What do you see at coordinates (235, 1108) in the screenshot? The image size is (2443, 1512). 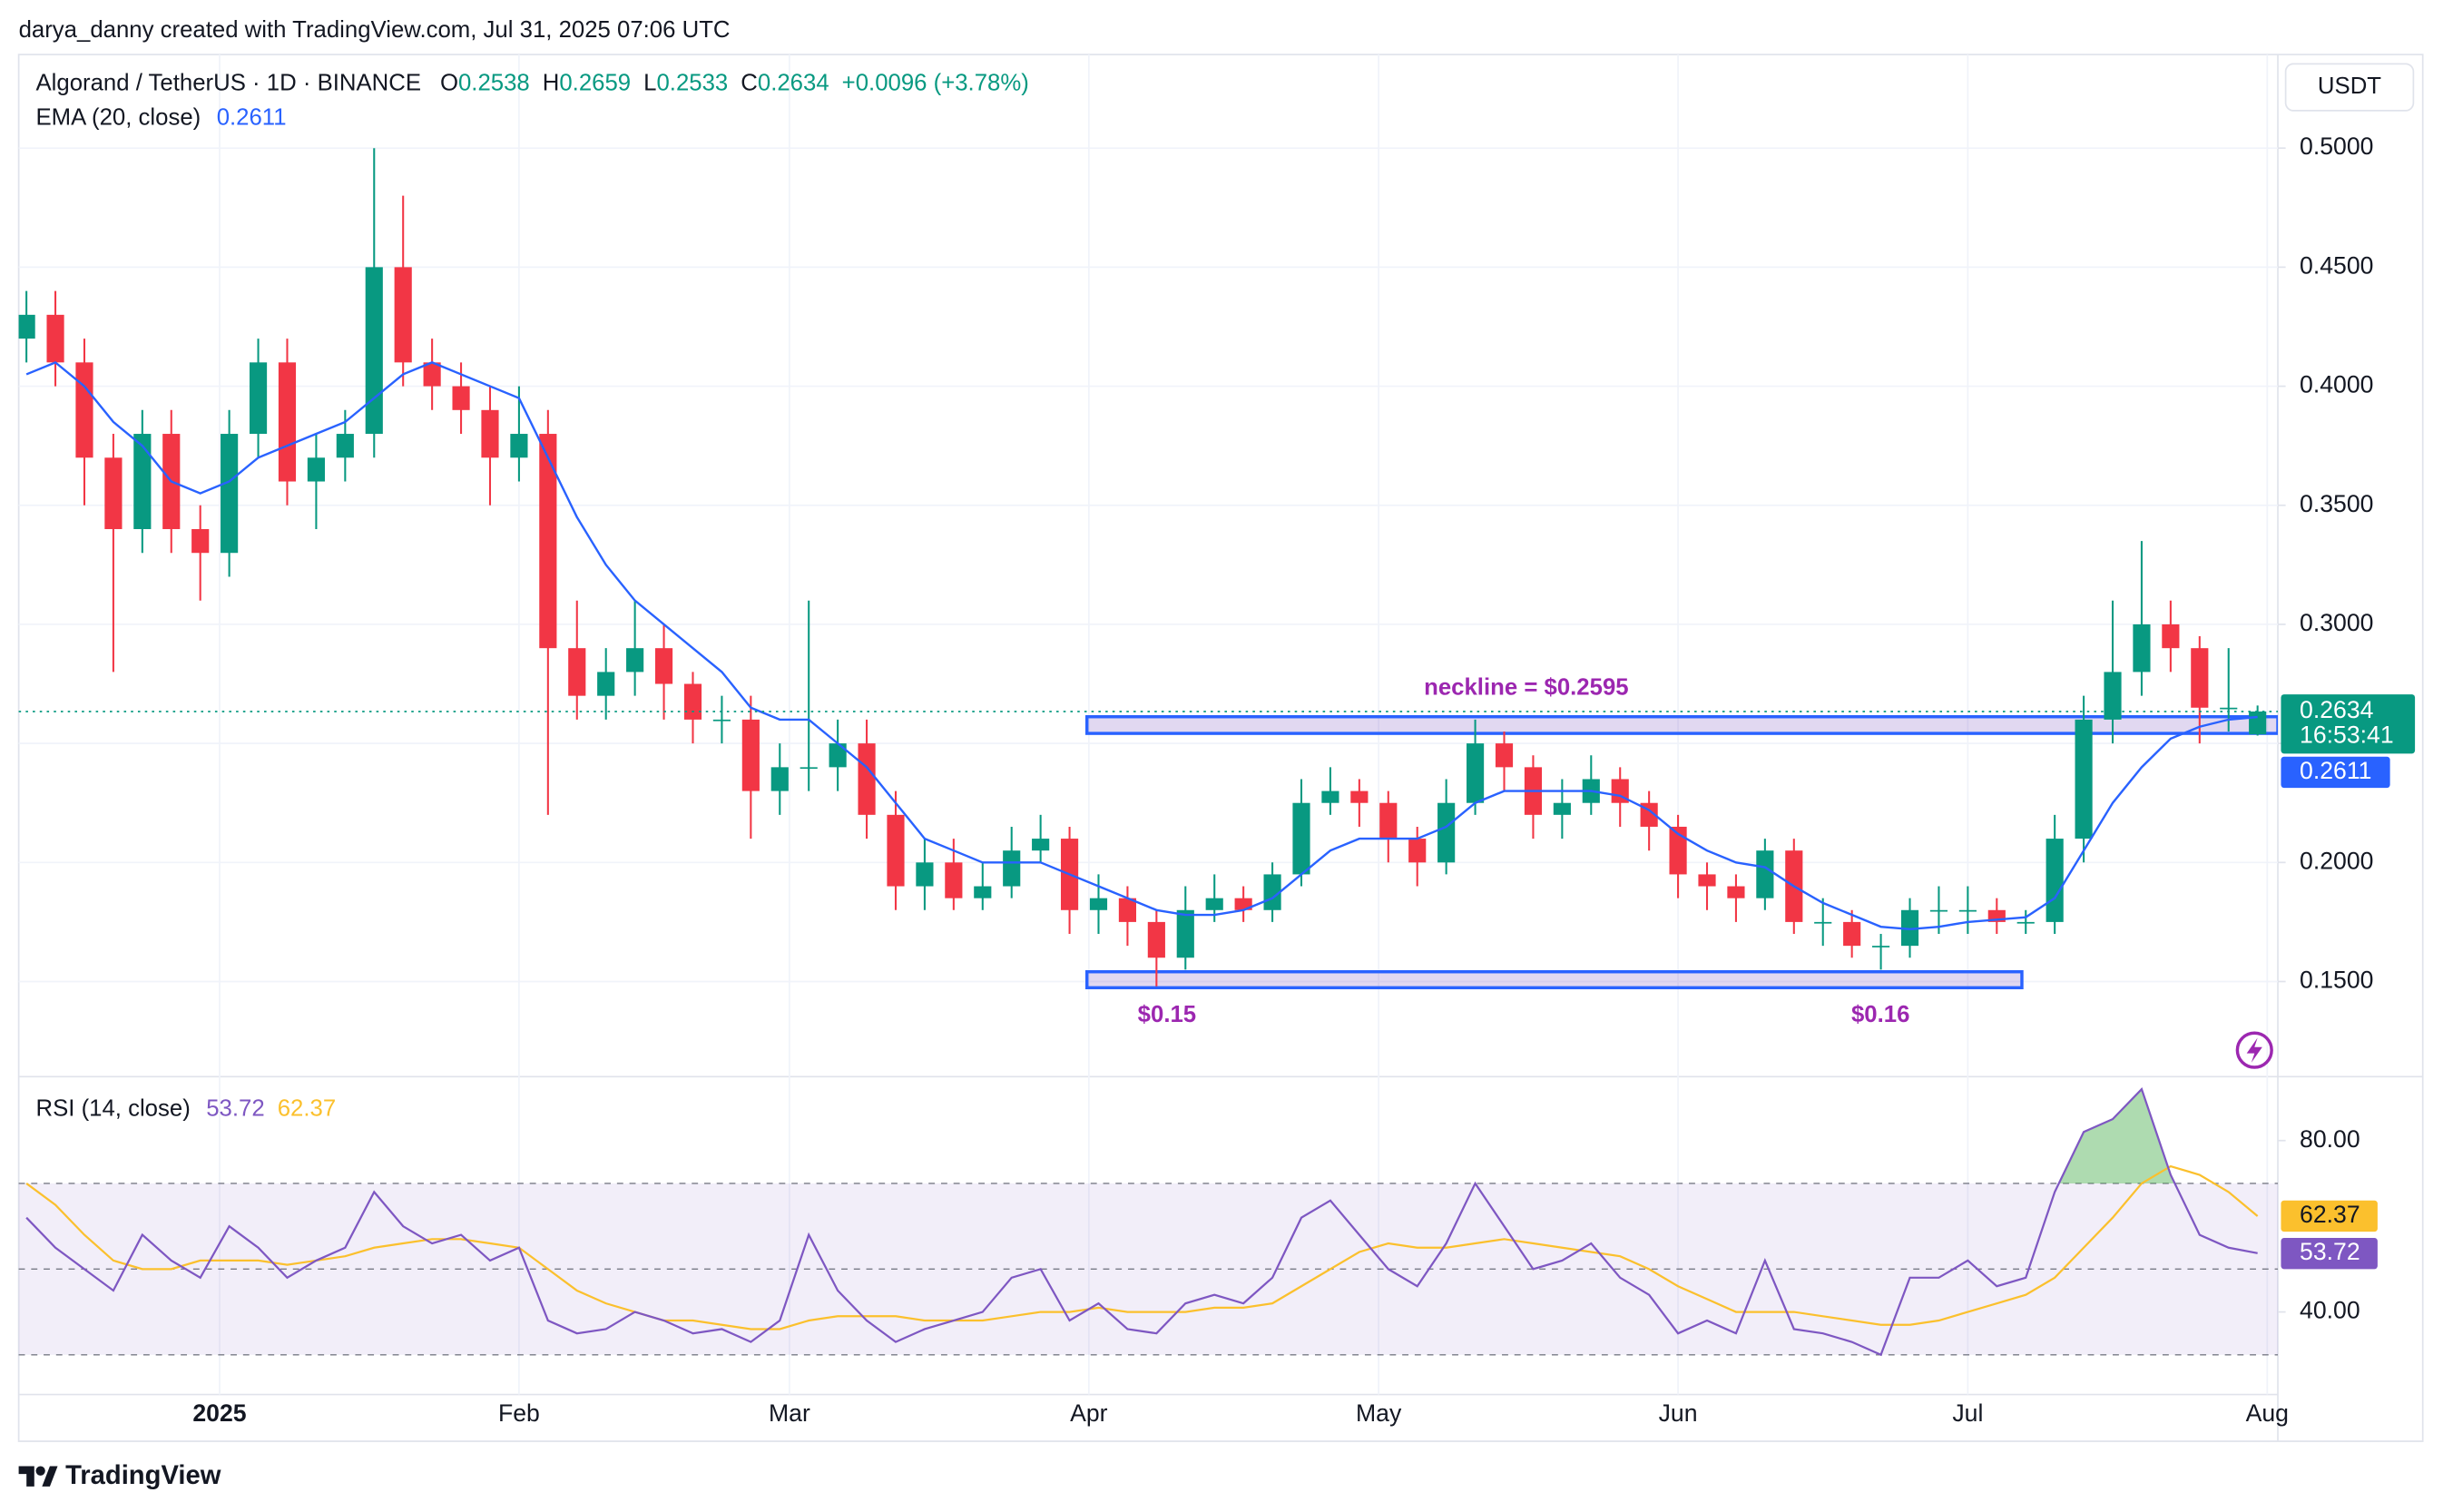 I see `rsi-value: 53.72` at bounding box center [235, 1108].